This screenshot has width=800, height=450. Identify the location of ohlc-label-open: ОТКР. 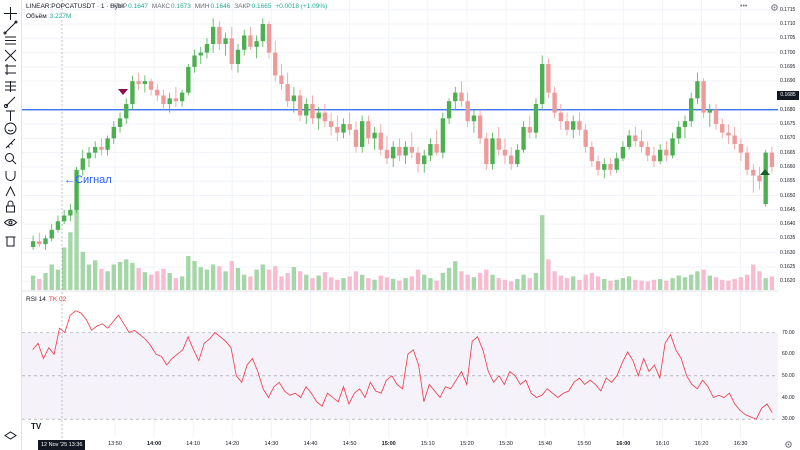
(119, 6).